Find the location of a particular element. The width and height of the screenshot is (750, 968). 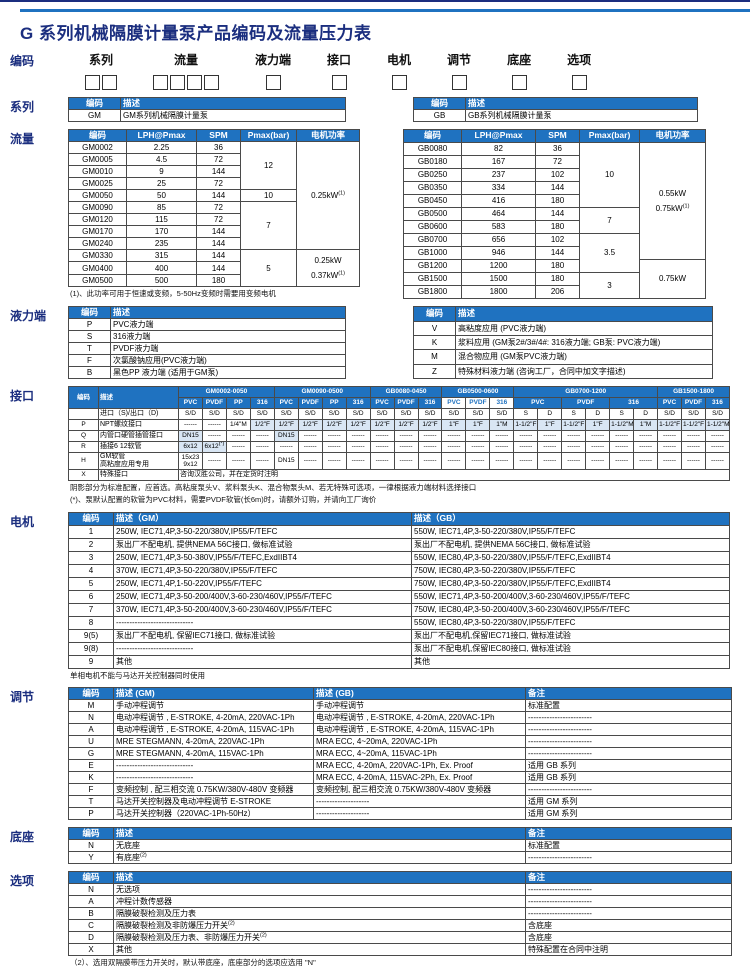

table-cell: B is located at coordinates (91, 914).